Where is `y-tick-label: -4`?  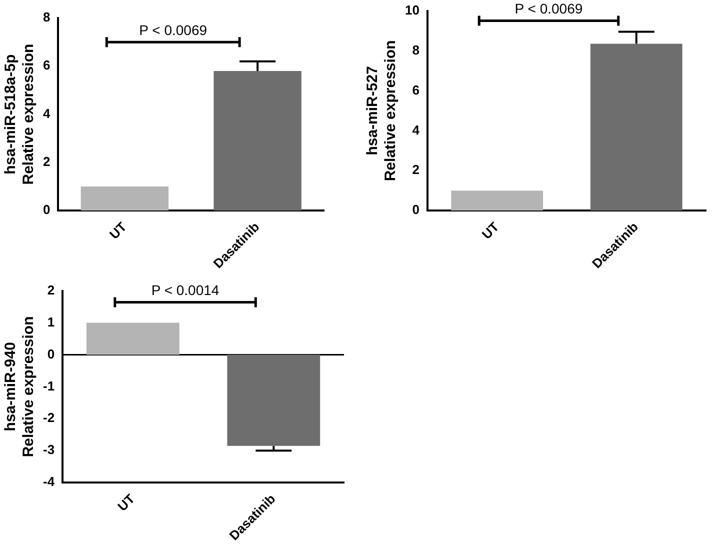
y-tick-label: -4 is located at coordinates (49, 482).